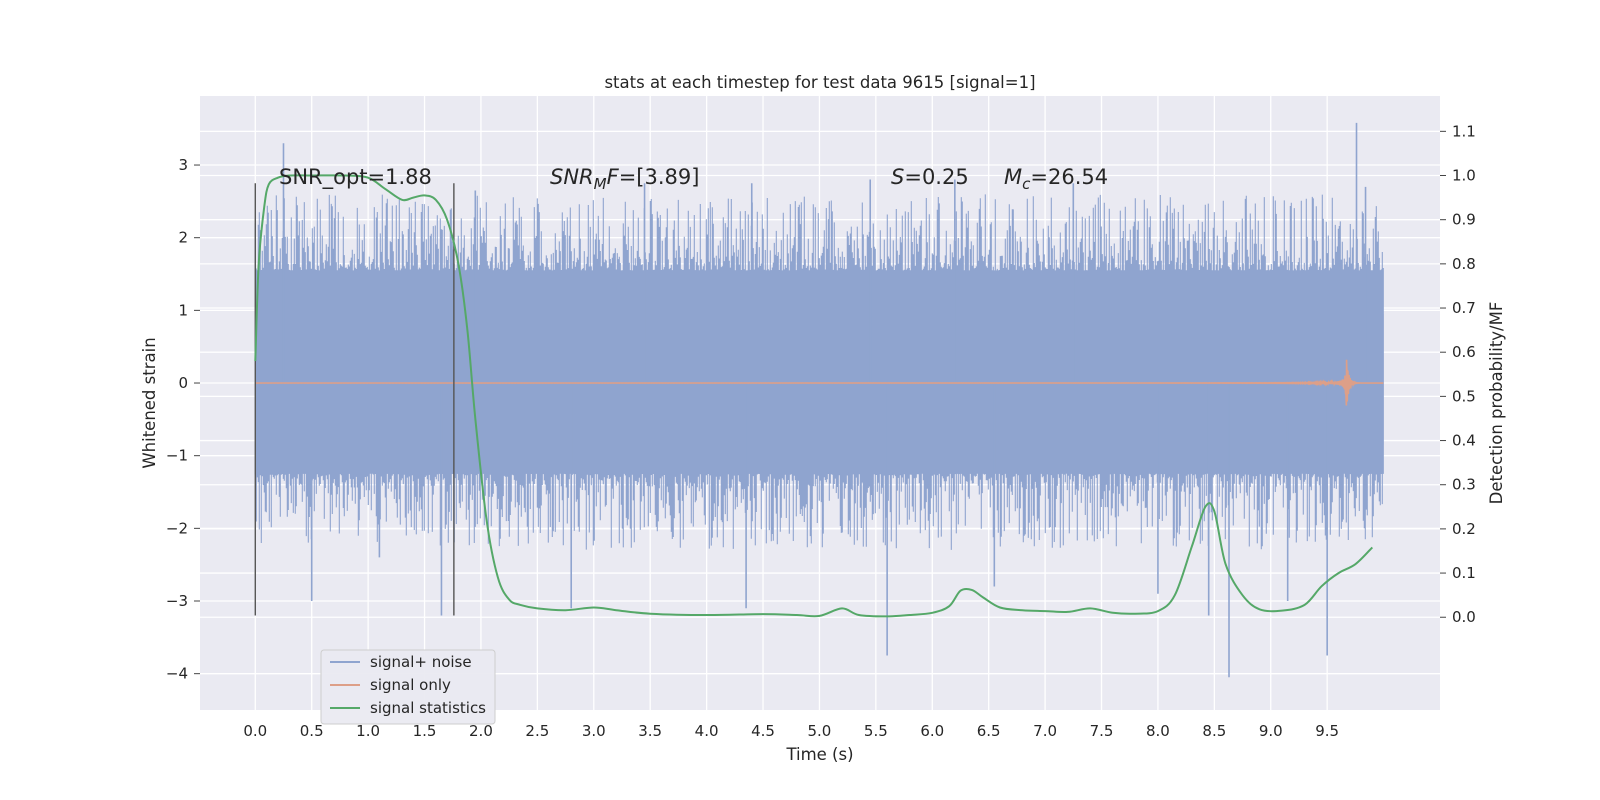 This screenshot has height=800, width=1600. Describe the element at coordinates (763, 731) in the screenshot. I see `x-tick-label: 4.5` at that location.